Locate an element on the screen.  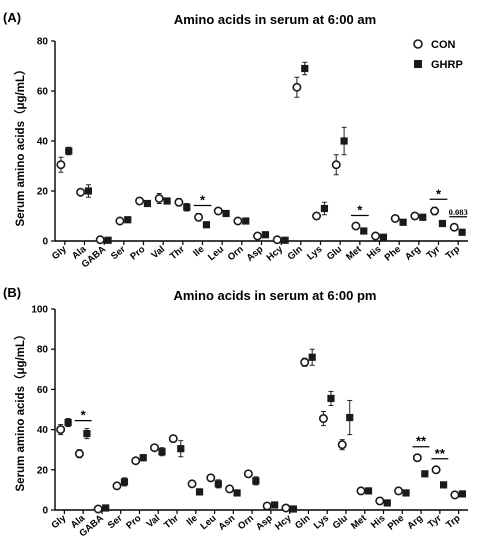
panel-b-x-tick-label: Trp is located at coordinates (453, 522).